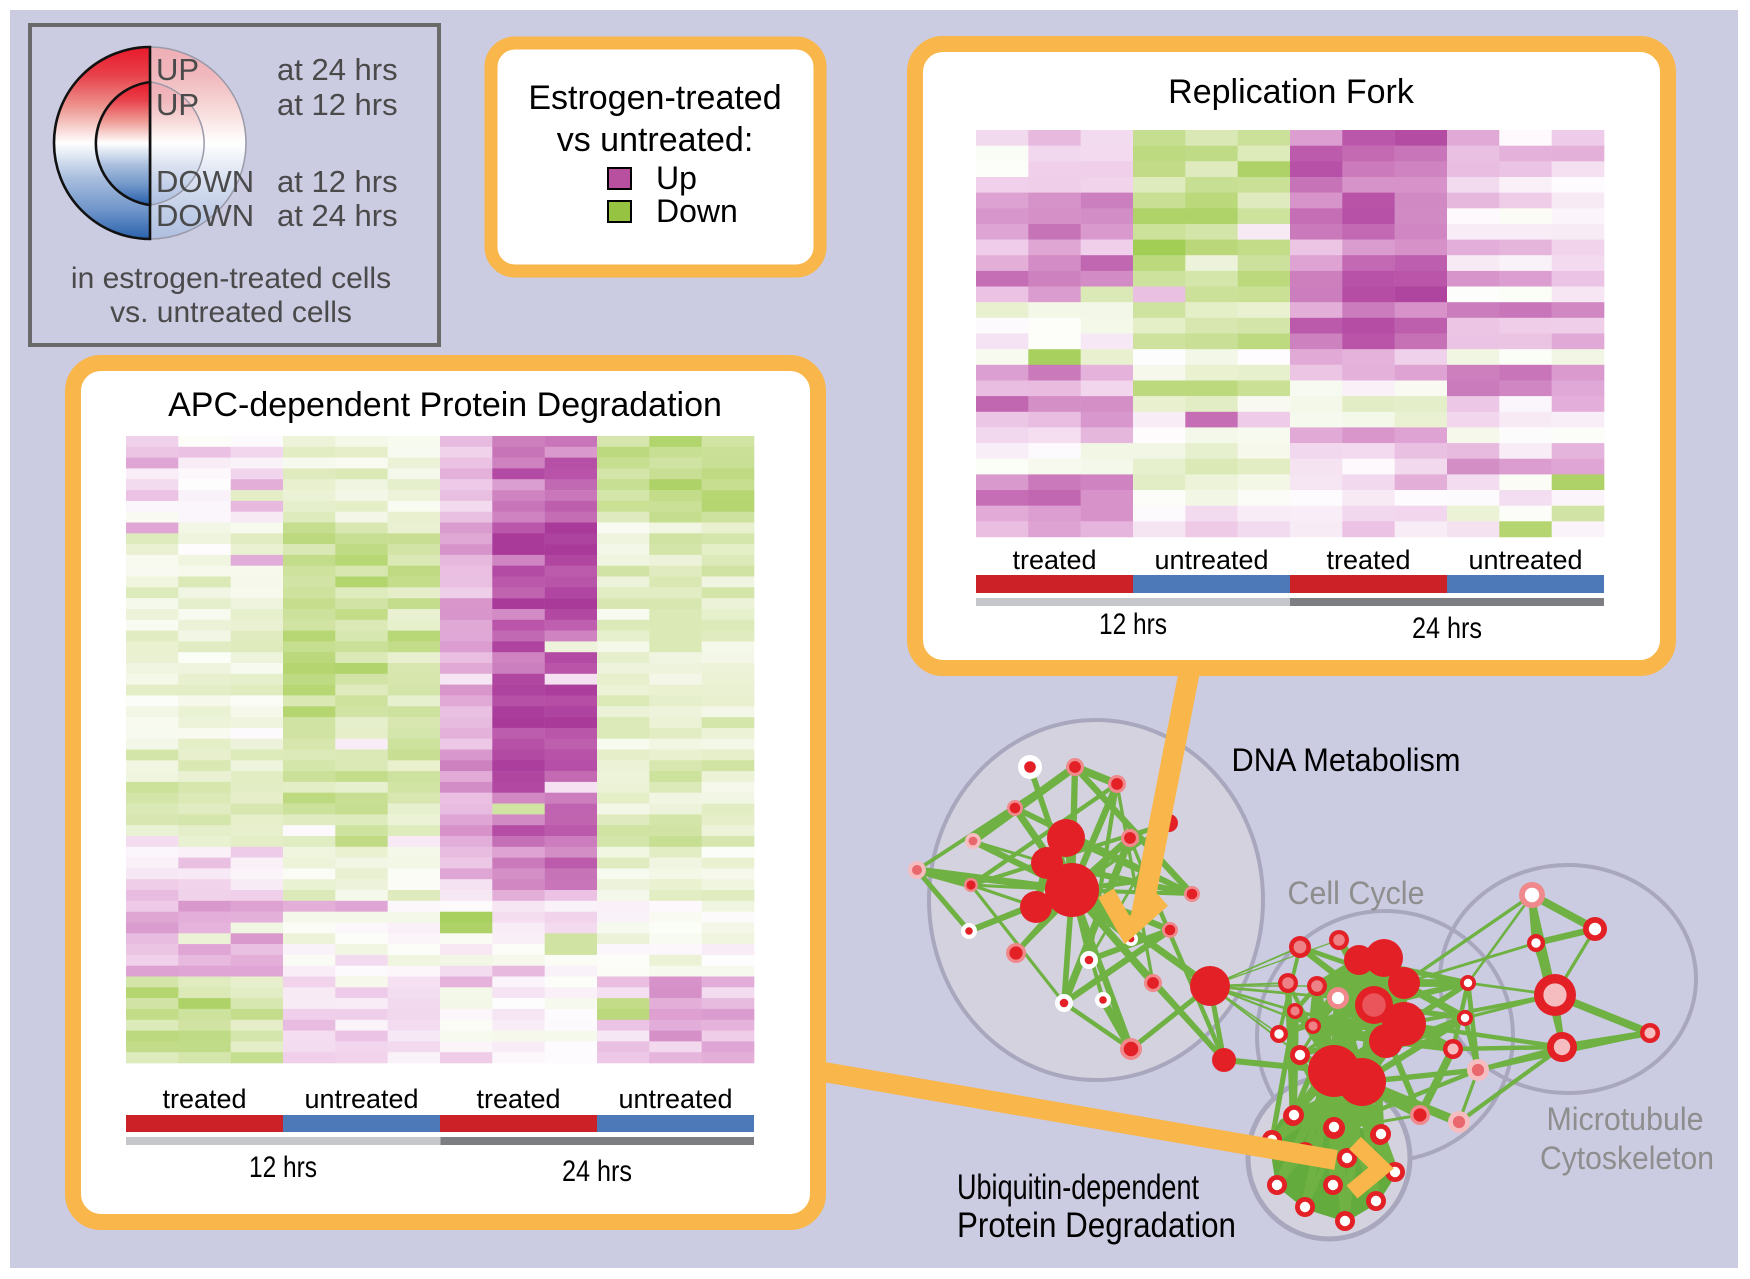 The height and width of the screenshot is (1279, 1750). I want to click on svg-text: Protein Degradation, so click(1096, 1225).